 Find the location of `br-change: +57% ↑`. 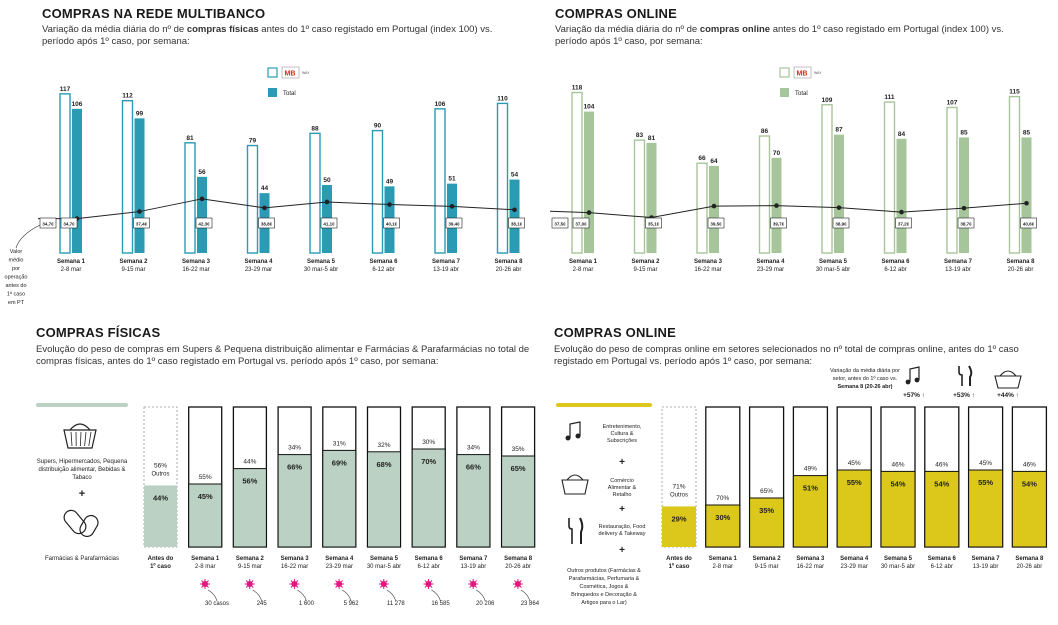

br-change: +57% ↑ is located at coordinates (914, 395).